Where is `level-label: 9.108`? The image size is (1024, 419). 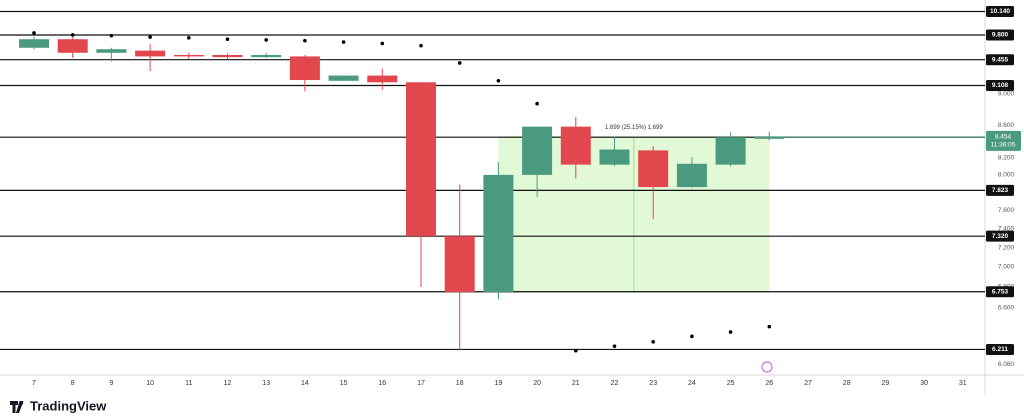 level-label: 9.108 is located at coordinates (1000, 85).